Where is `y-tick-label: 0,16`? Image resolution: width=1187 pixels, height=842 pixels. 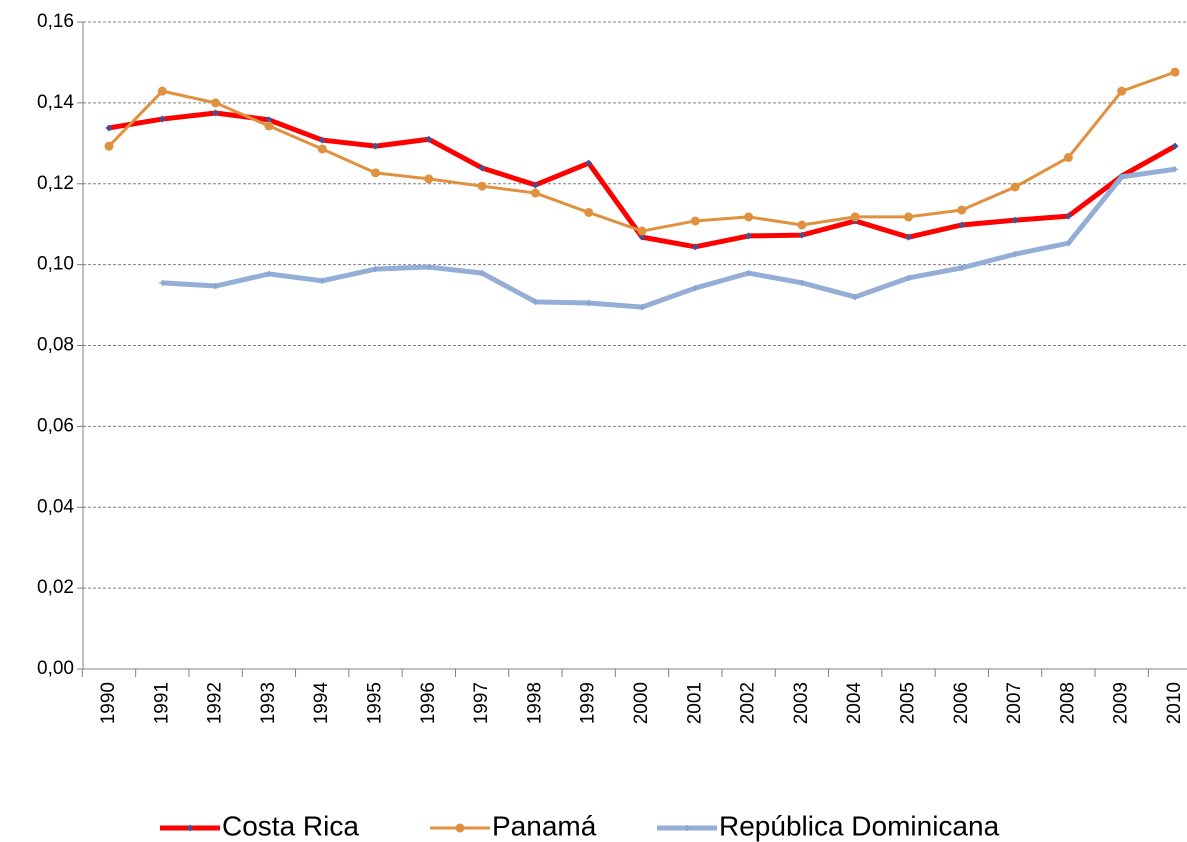
y-tick-label: 0,16 is located at coordinates (55, 21).